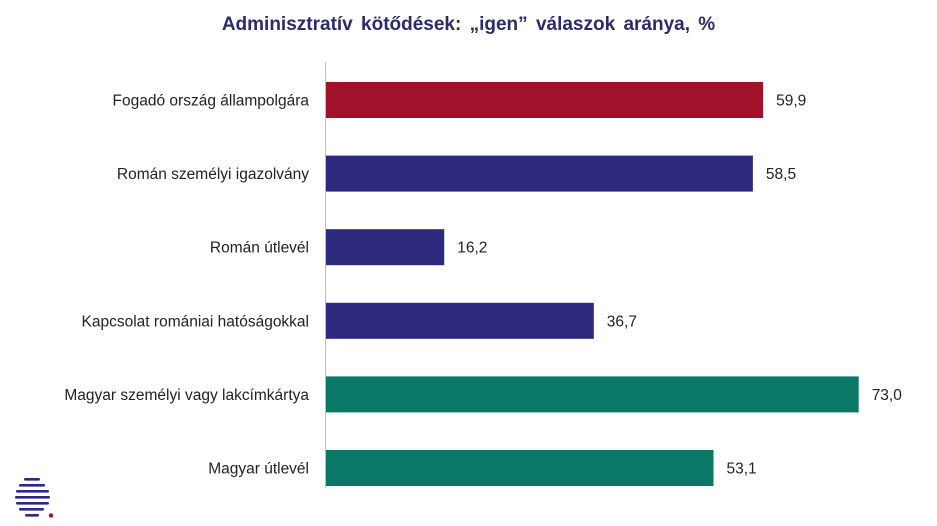 The height and width of the screenshot is (526, 937). What do you see at coordinates (258, 469) in the screenshot?
I see `category-label: Magyar útlevél` at bounding box center [258, 469].